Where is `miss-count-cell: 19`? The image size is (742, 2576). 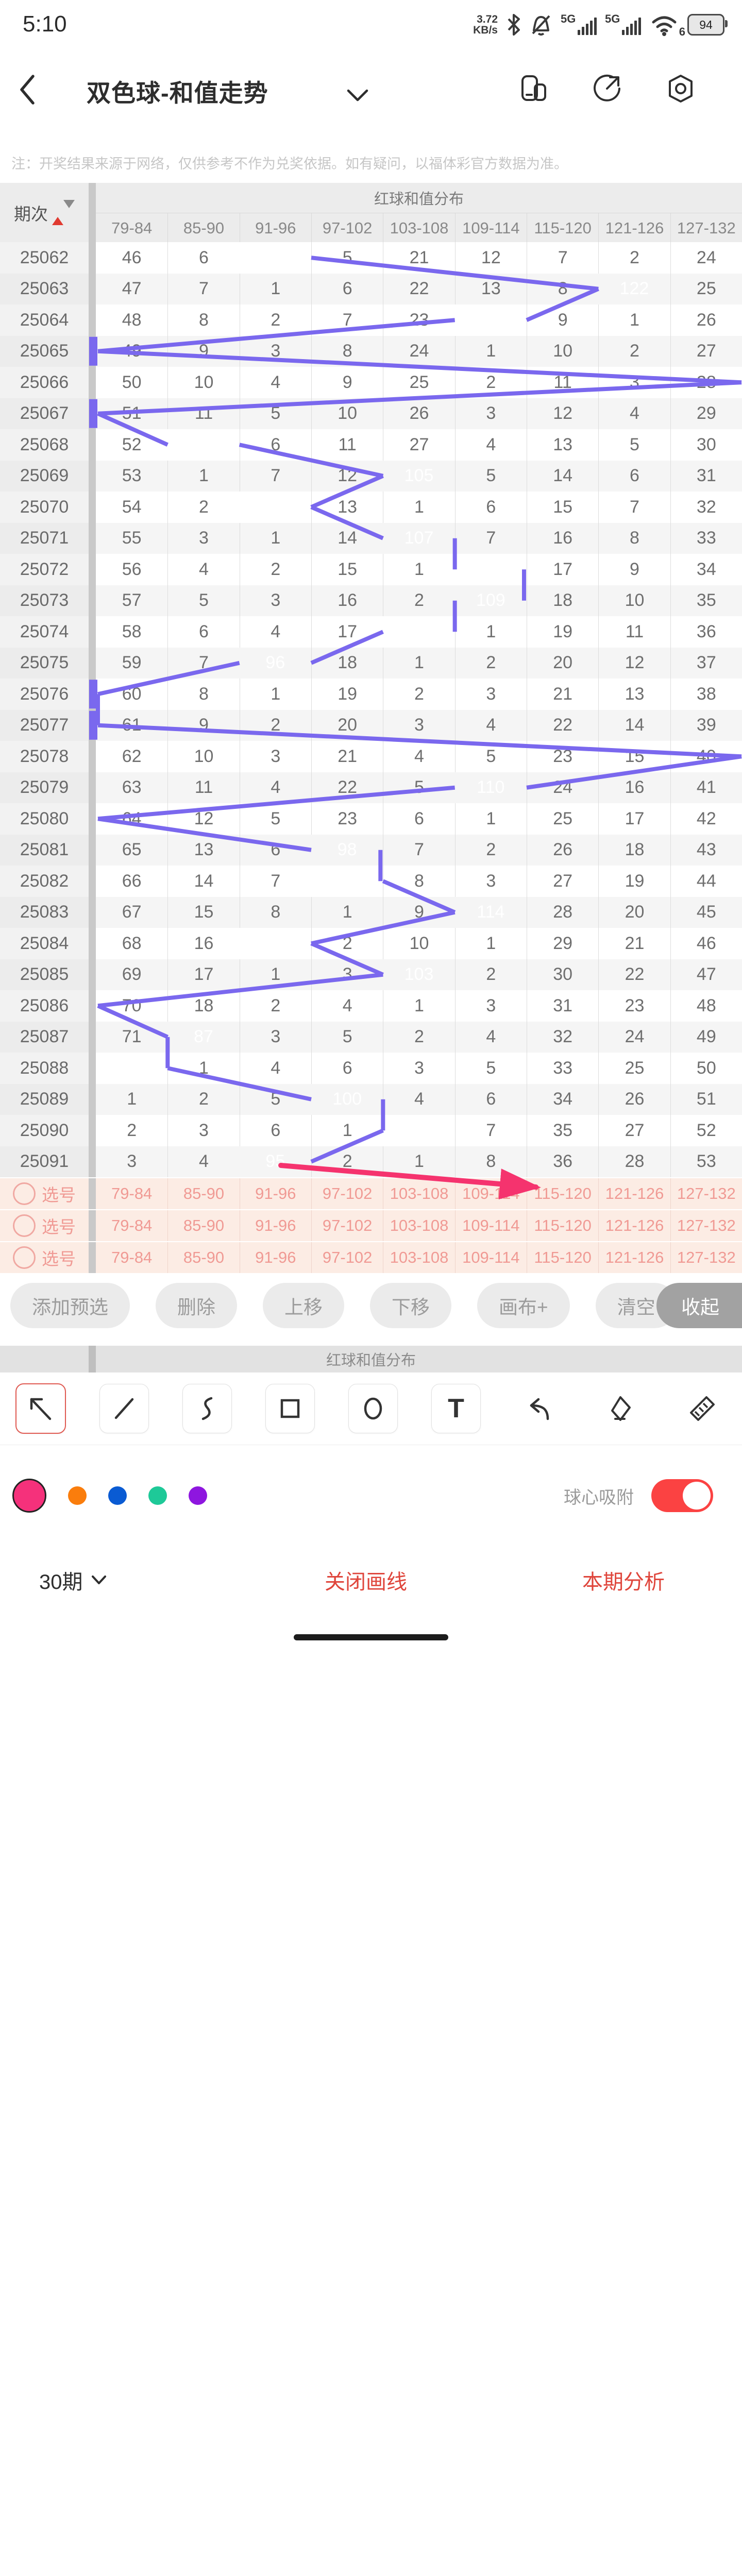 miss-count-cell: 19 is located at coordinates (347, 695).